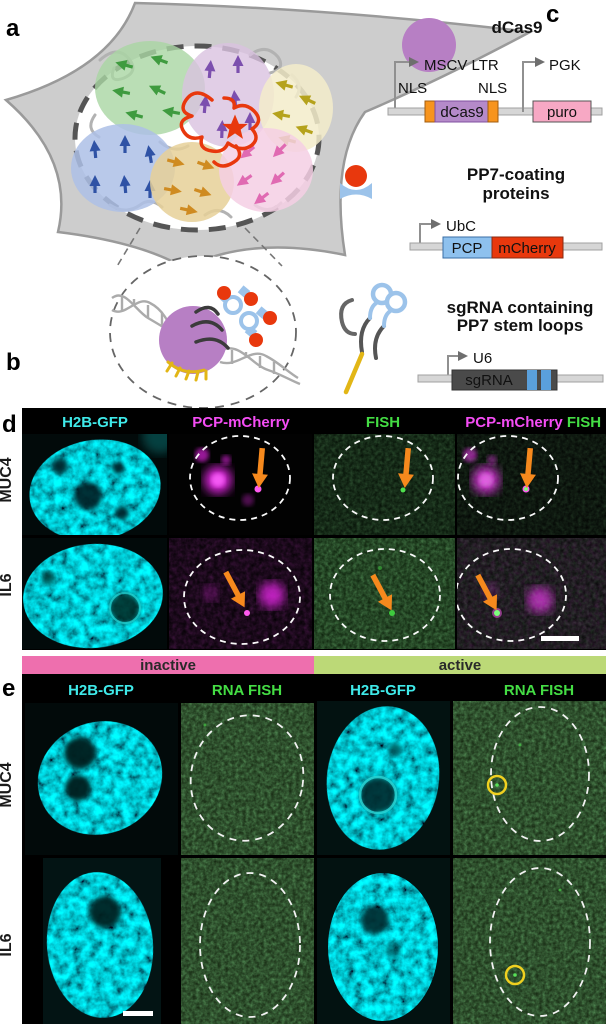 This screenshot has height=1024, width=606. Describe the element at coordinates (492, 88) in the screenshot. I see `nls-right-label: NLS` at that location.